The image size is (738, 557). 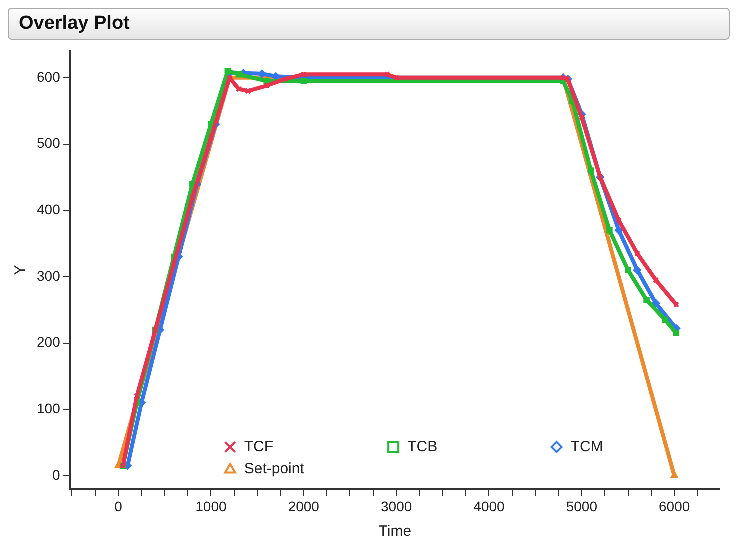 What do you see at coordinates (582, 506) in the screenshot?
I see `x-tick-label: 5000` at bounding box center [582, 506].